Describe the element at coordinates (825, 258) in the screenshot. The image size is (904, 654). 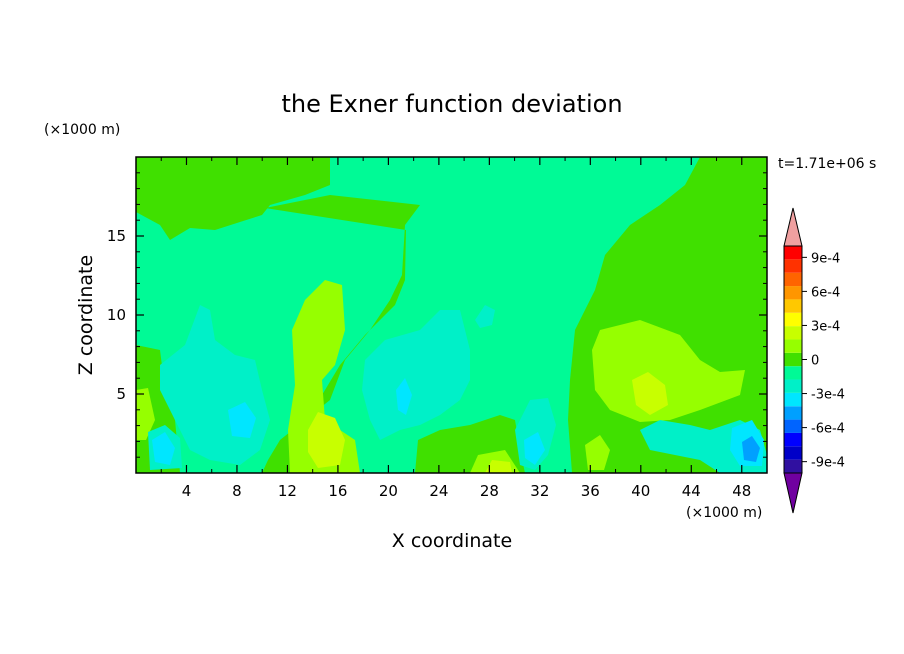
I see `colorbar-label: 9e-4` at that location.